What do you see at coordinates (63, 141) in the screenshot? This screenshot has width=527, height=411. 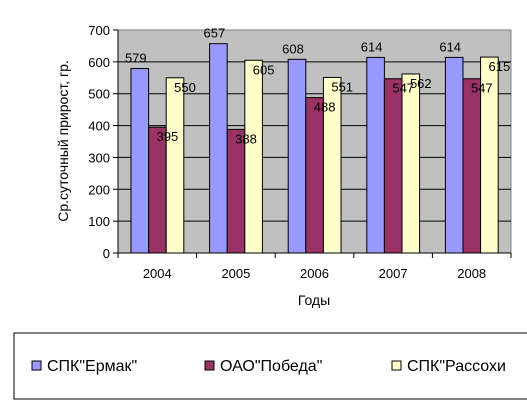 I see `y-axis-title: Ср.суточный прирост, гр.` at bounding box center [63, 141].